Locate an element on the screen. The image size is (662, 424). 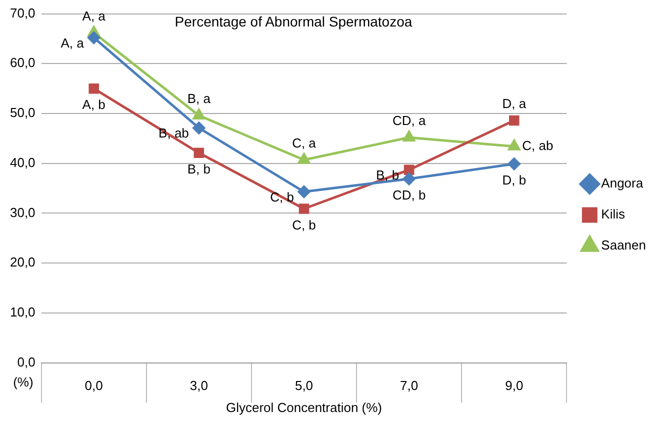
annotation: B, a is located at coordinates (199, 98).